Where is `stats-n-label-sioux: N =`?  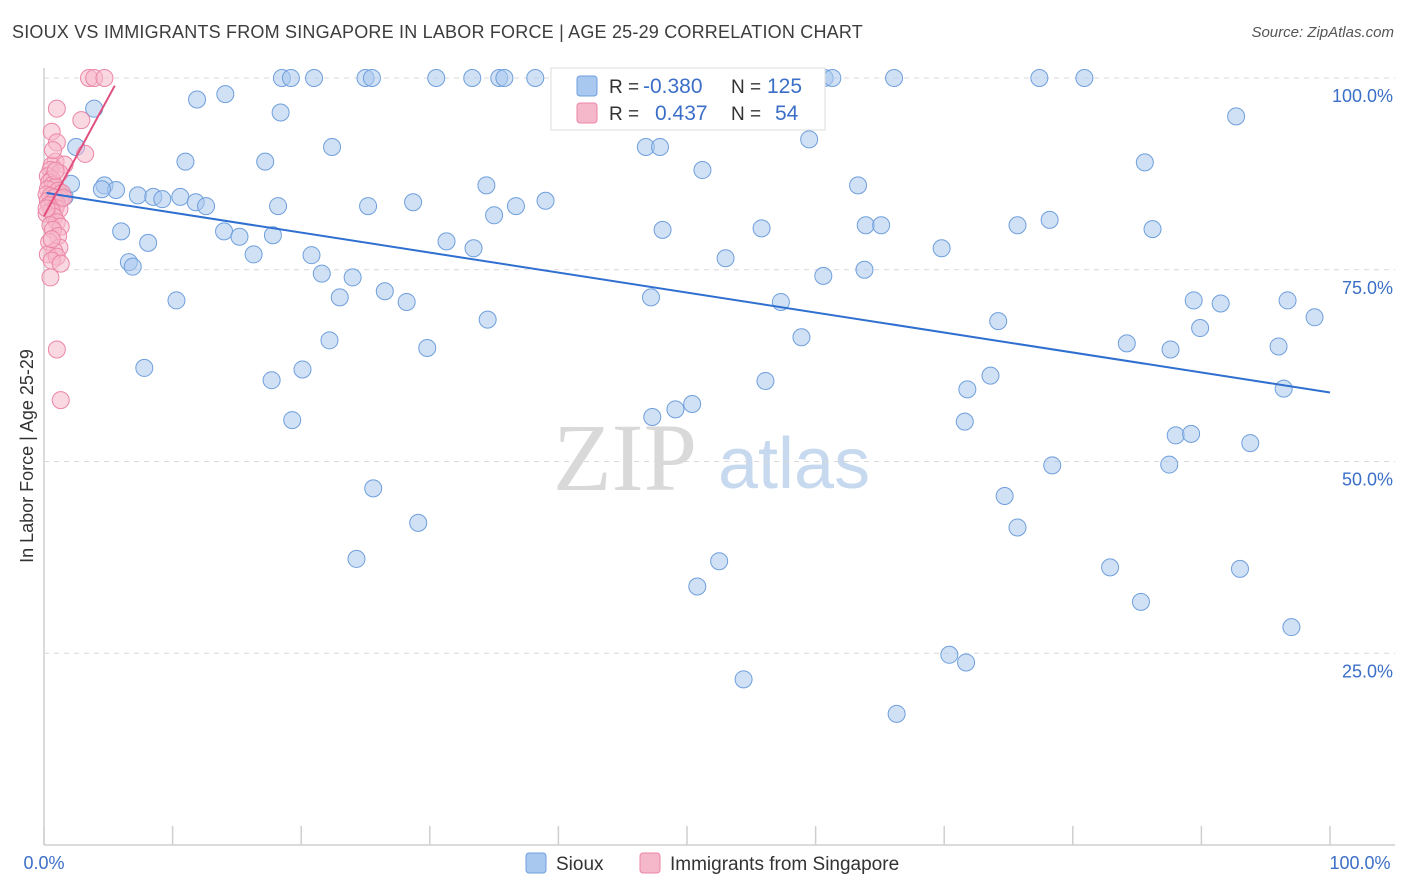
stats-n-label-sioux: N = is located at coordinates (746, 87).